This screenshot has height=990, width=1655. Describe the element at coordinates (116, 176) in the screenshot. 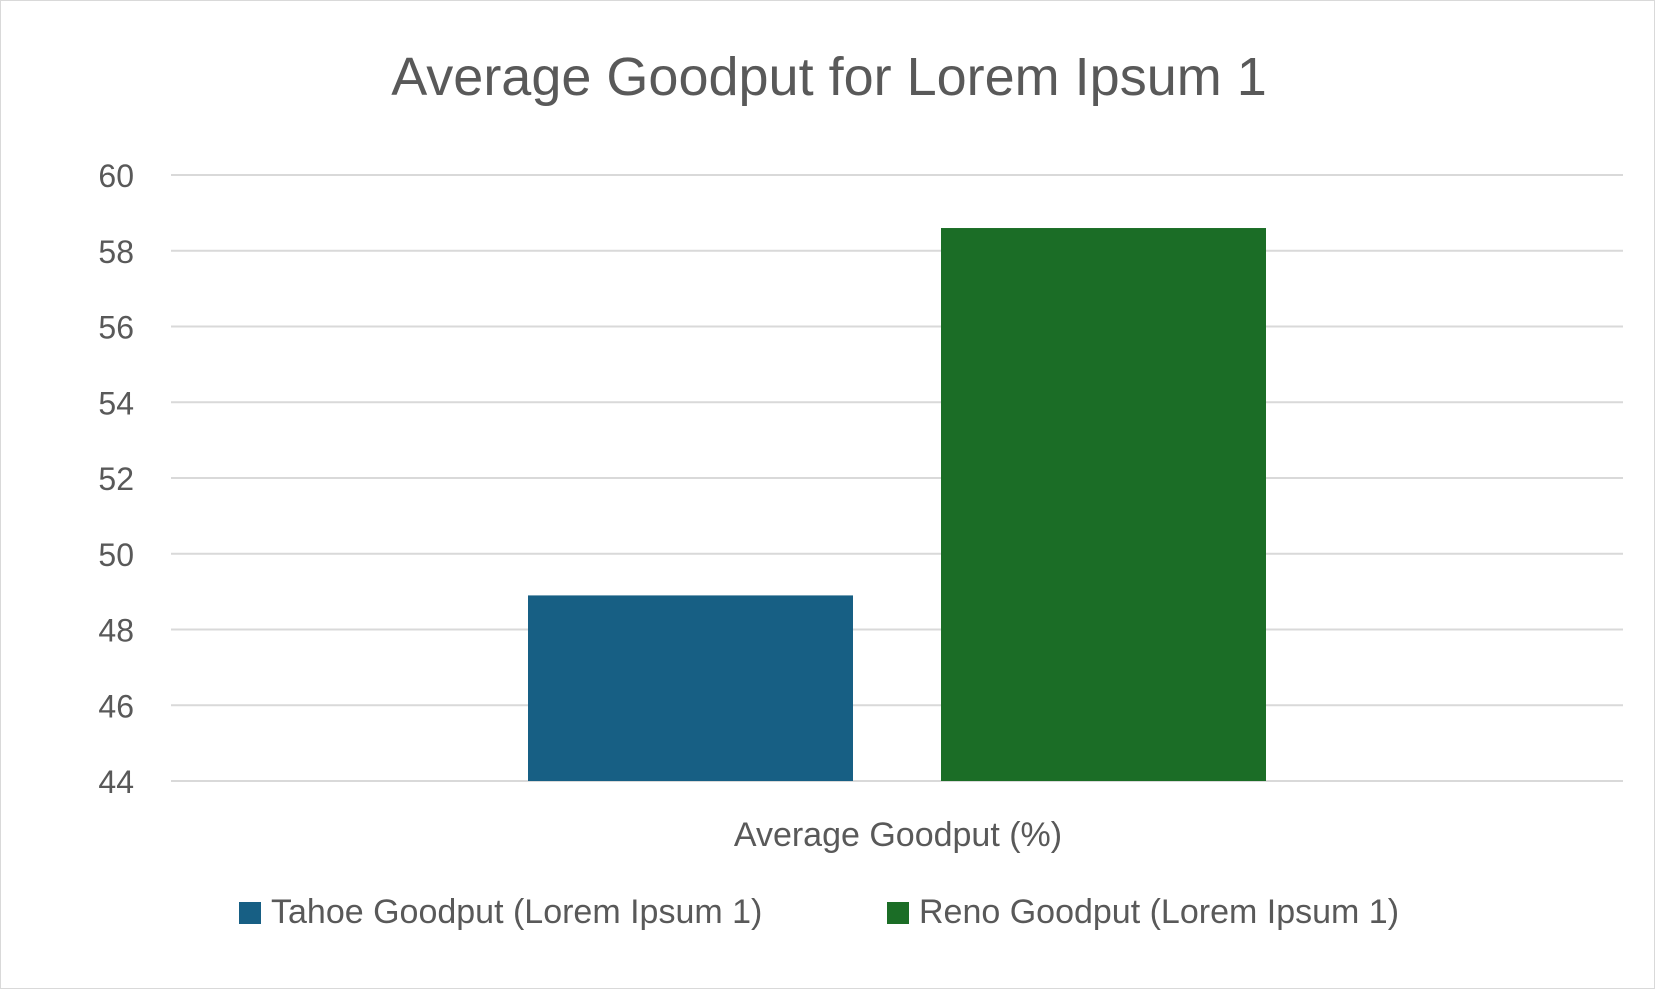

I see `y-tick-label: 60` at that location.